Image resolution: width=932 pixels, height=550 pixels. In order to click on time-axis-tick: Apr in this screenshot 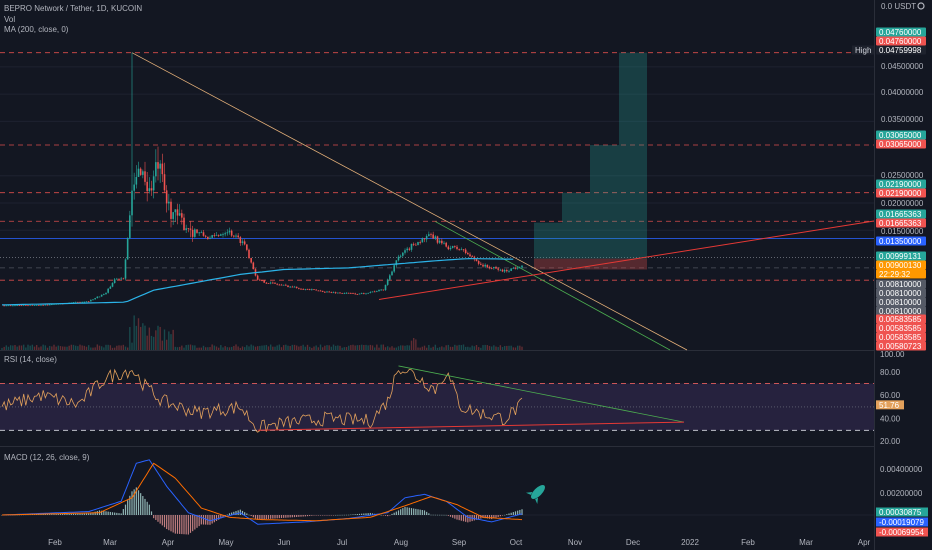, I will do `click(864, 542)`.